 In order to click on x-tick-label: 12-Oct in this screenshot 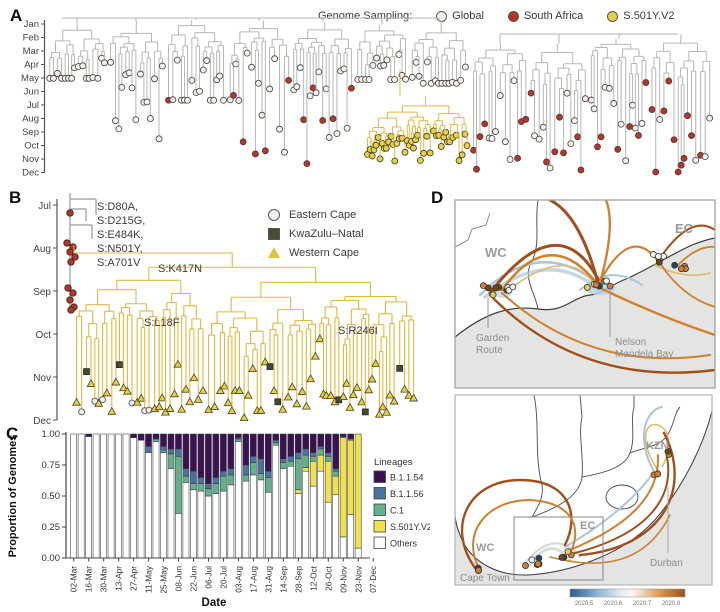, I will do `click(313, 578)`.